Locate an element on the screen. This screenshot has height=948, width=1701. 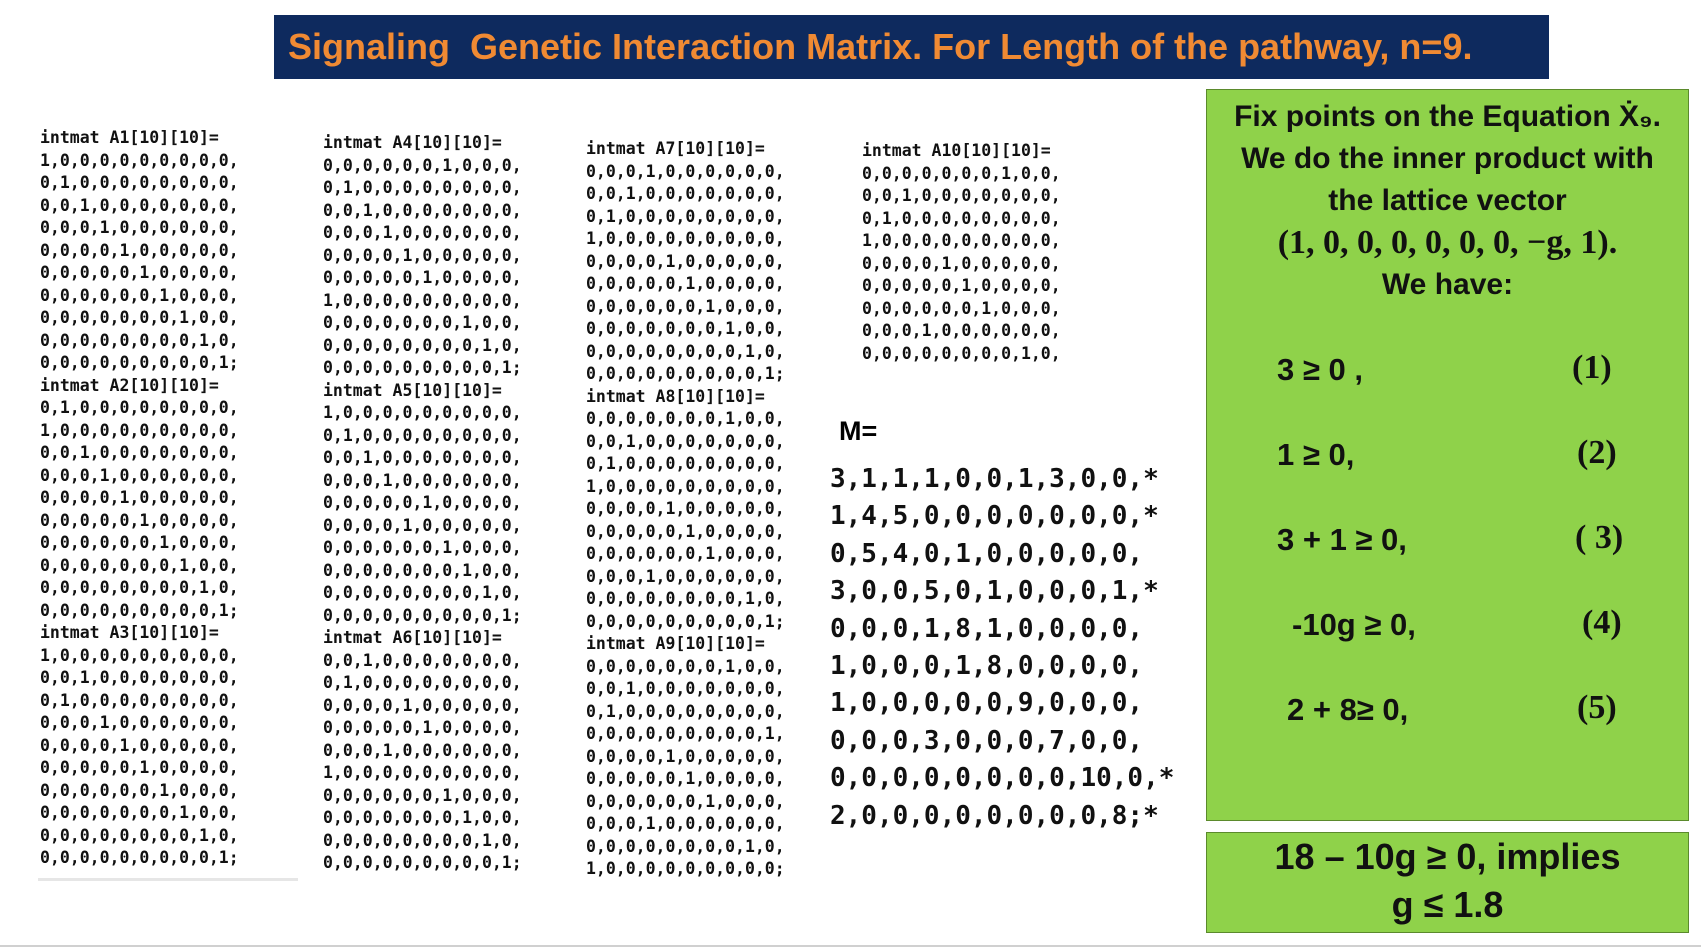
divider is located at coordinates (168, 879).